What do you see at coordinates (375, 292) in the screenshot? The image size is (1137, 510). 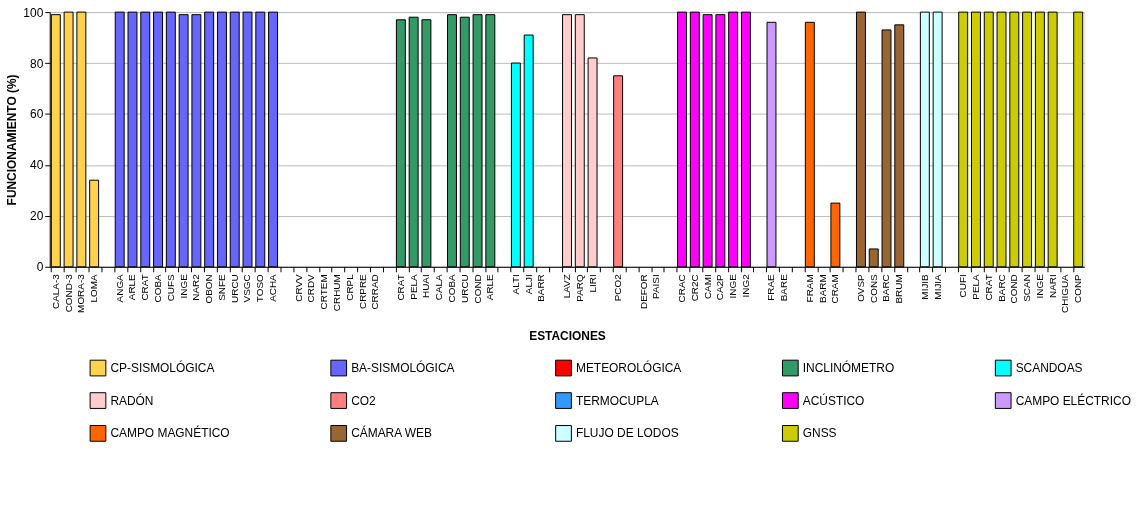 I see `x-tick-label: CRRAD` at bounding box center [375, 292].